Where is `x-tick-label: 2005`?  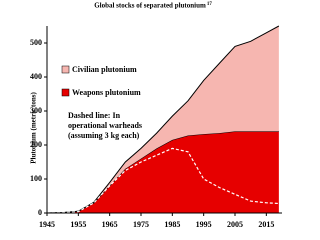
x-tick-label: 2005 is located at coordinates (235, 224).